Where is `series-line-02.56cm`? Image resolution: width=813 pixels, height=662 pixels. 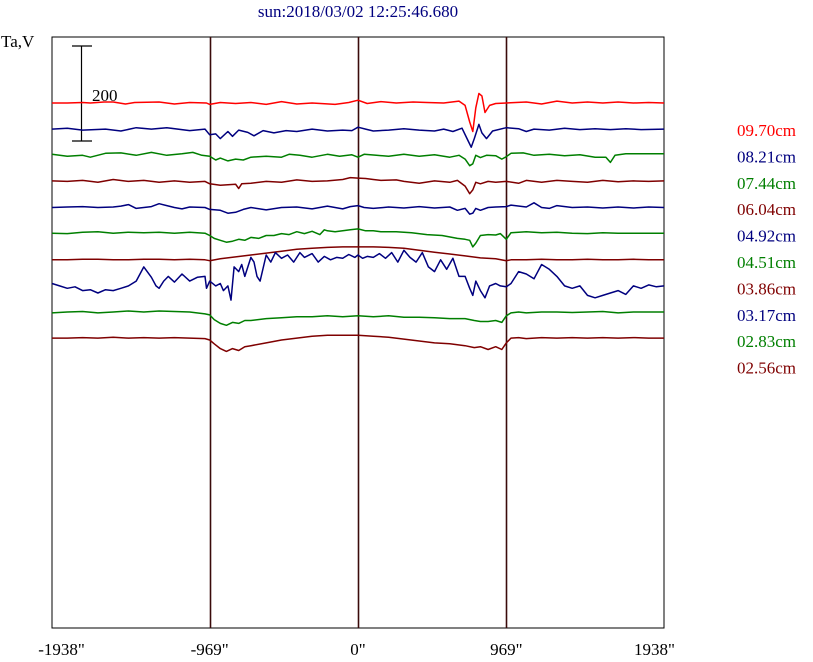
series-line-02.56cm is located at coordinates (358, 343).